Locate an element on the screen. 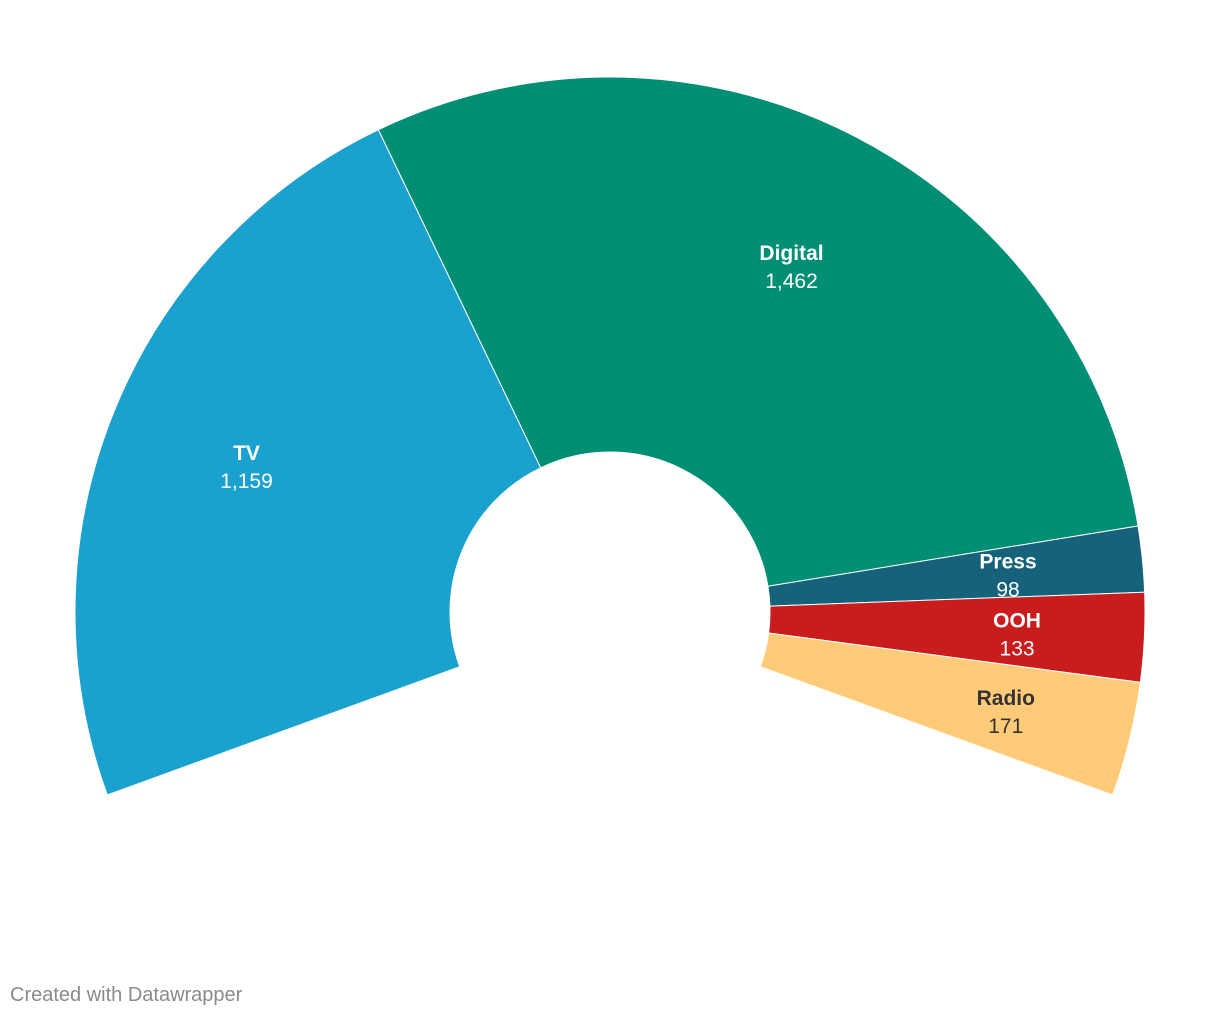 This screenshot has width=1220, height=1020. slice-value-radio: 171 is located at coordinates (1005, 726).